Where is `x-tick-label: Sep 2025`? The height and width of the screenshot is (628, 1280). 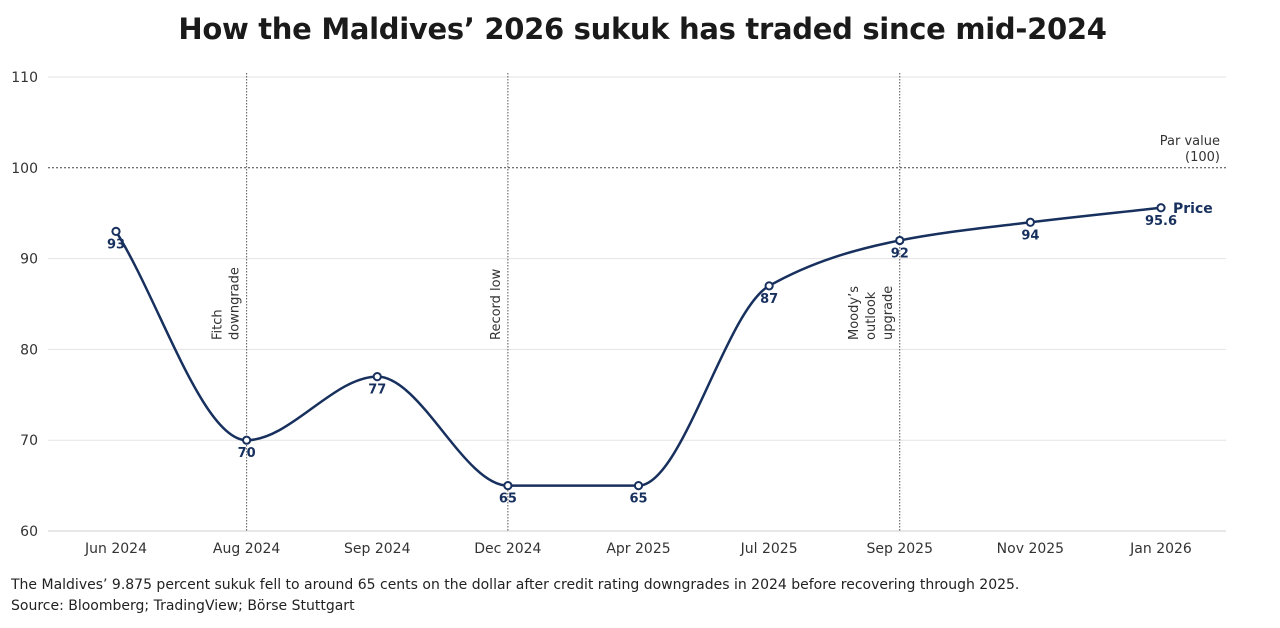
x-tick-label: Sep 2025 is located at coordinates (900, 549).